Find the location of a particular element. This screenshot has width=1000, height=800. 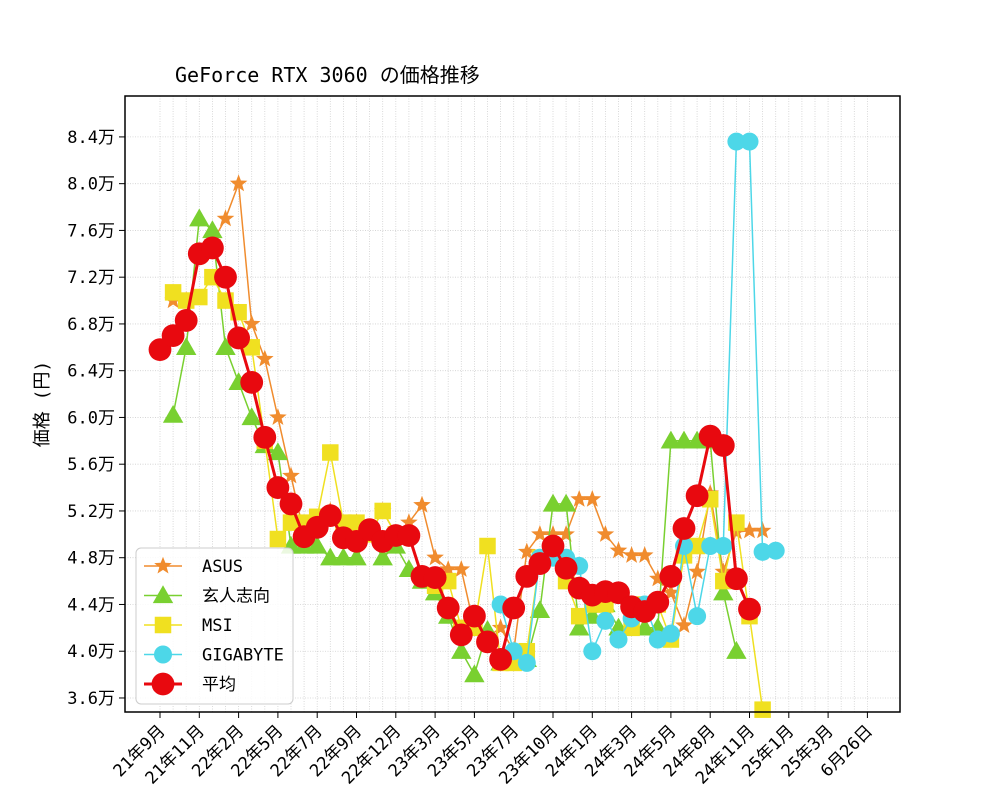

y-tick-label: 4.0万 is located at coordinates (91, 652).